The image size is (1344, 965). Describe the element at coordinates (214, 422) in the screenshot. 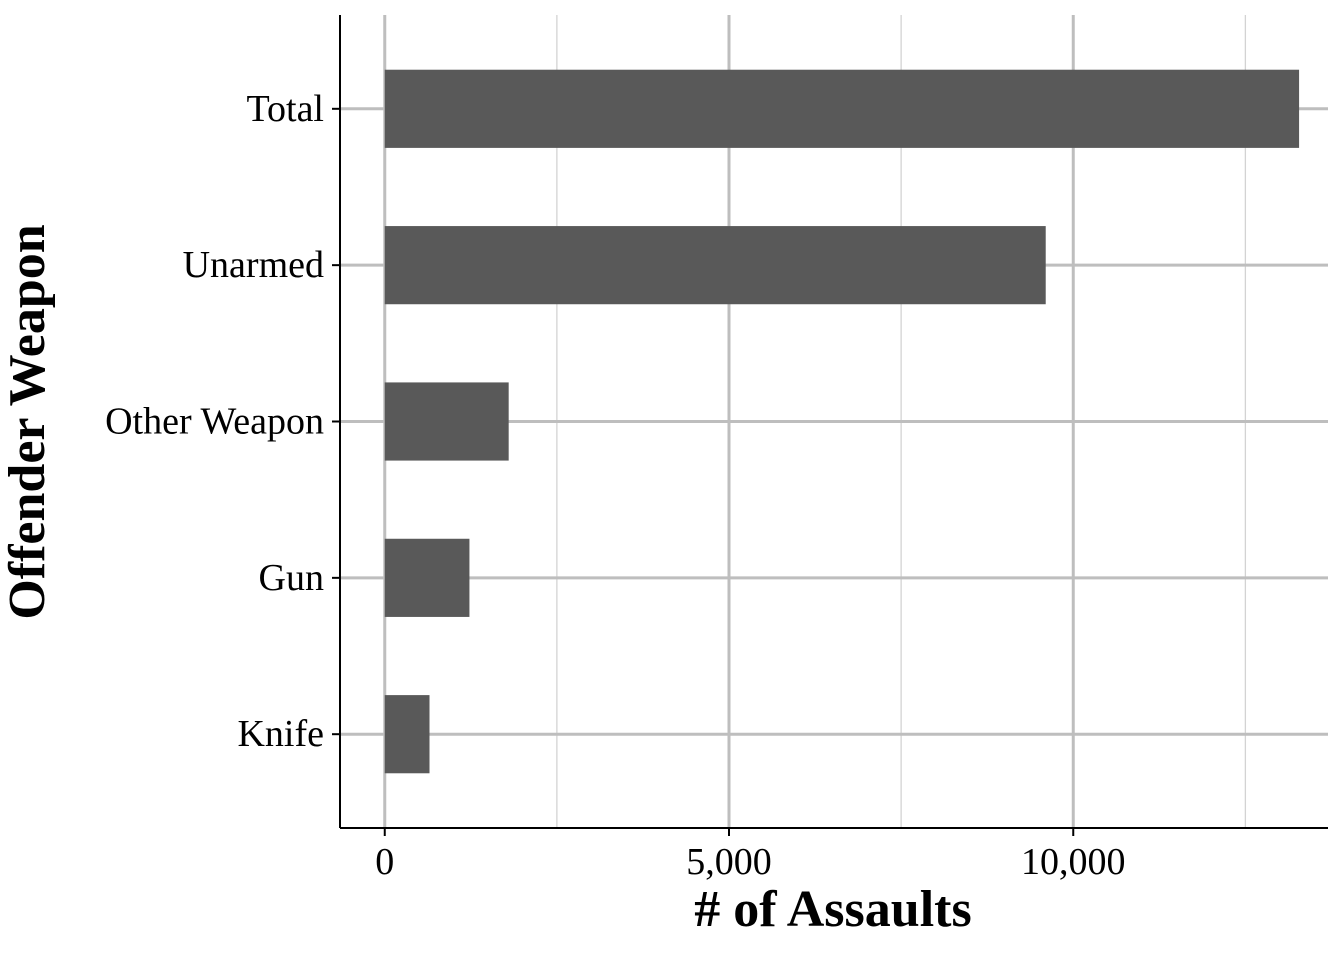

I see `y-tick-label: Other Weapon` at that location.